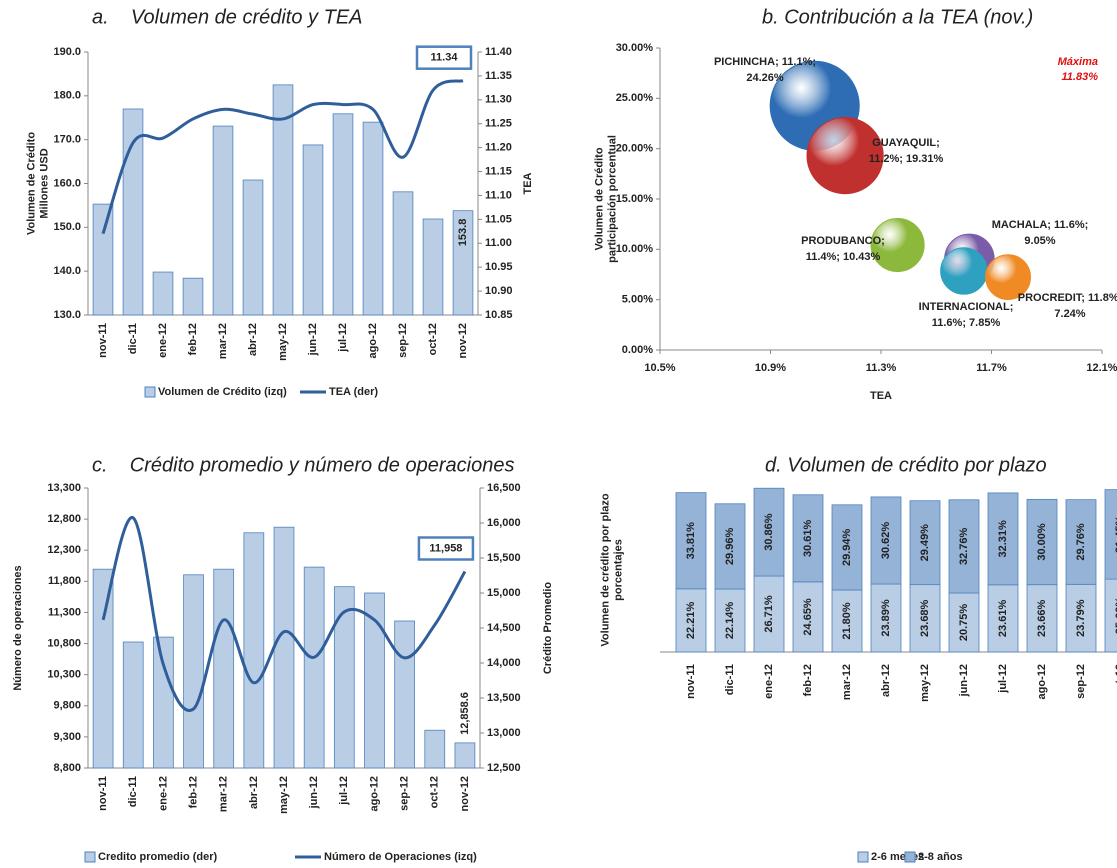 This screenshot has height=868, width=1117. What do you see at coordinates (1069, 314) in the screenshot?
I see `point-label: 7.24%` at bounding box center [1069, 314].